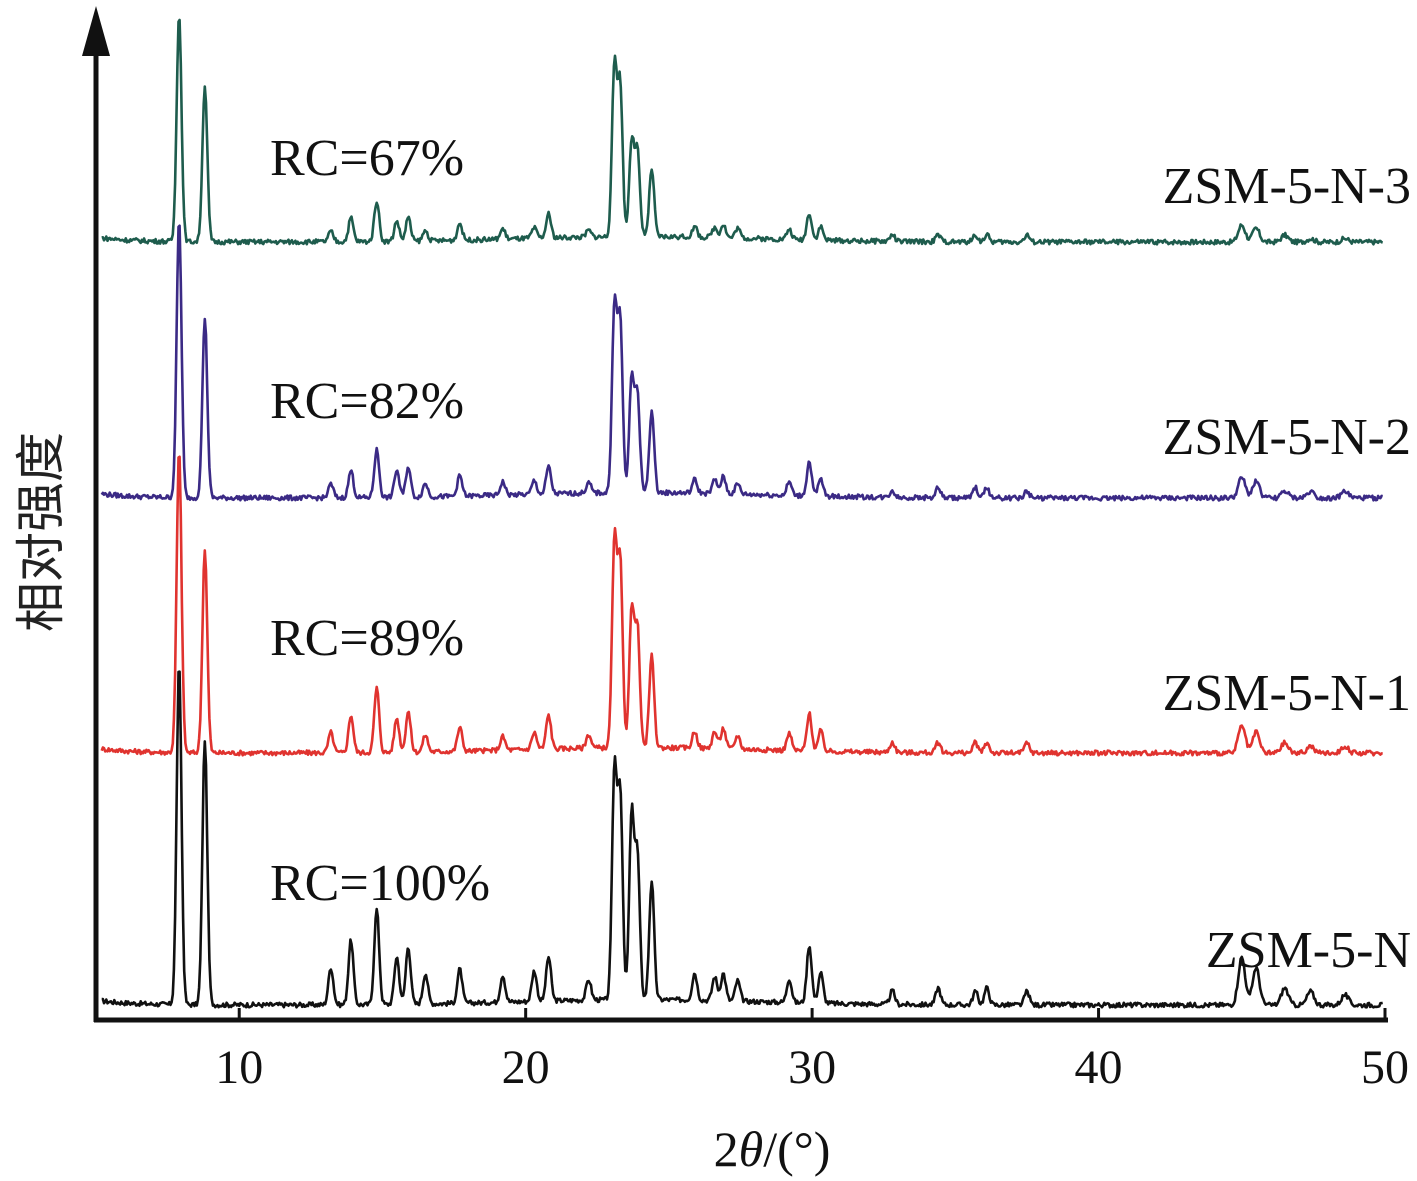 The image size is (1417, 1181). I want to click on series-label-zsm-5-n-1: ZSM-5-N-1, so click(1287, 693).